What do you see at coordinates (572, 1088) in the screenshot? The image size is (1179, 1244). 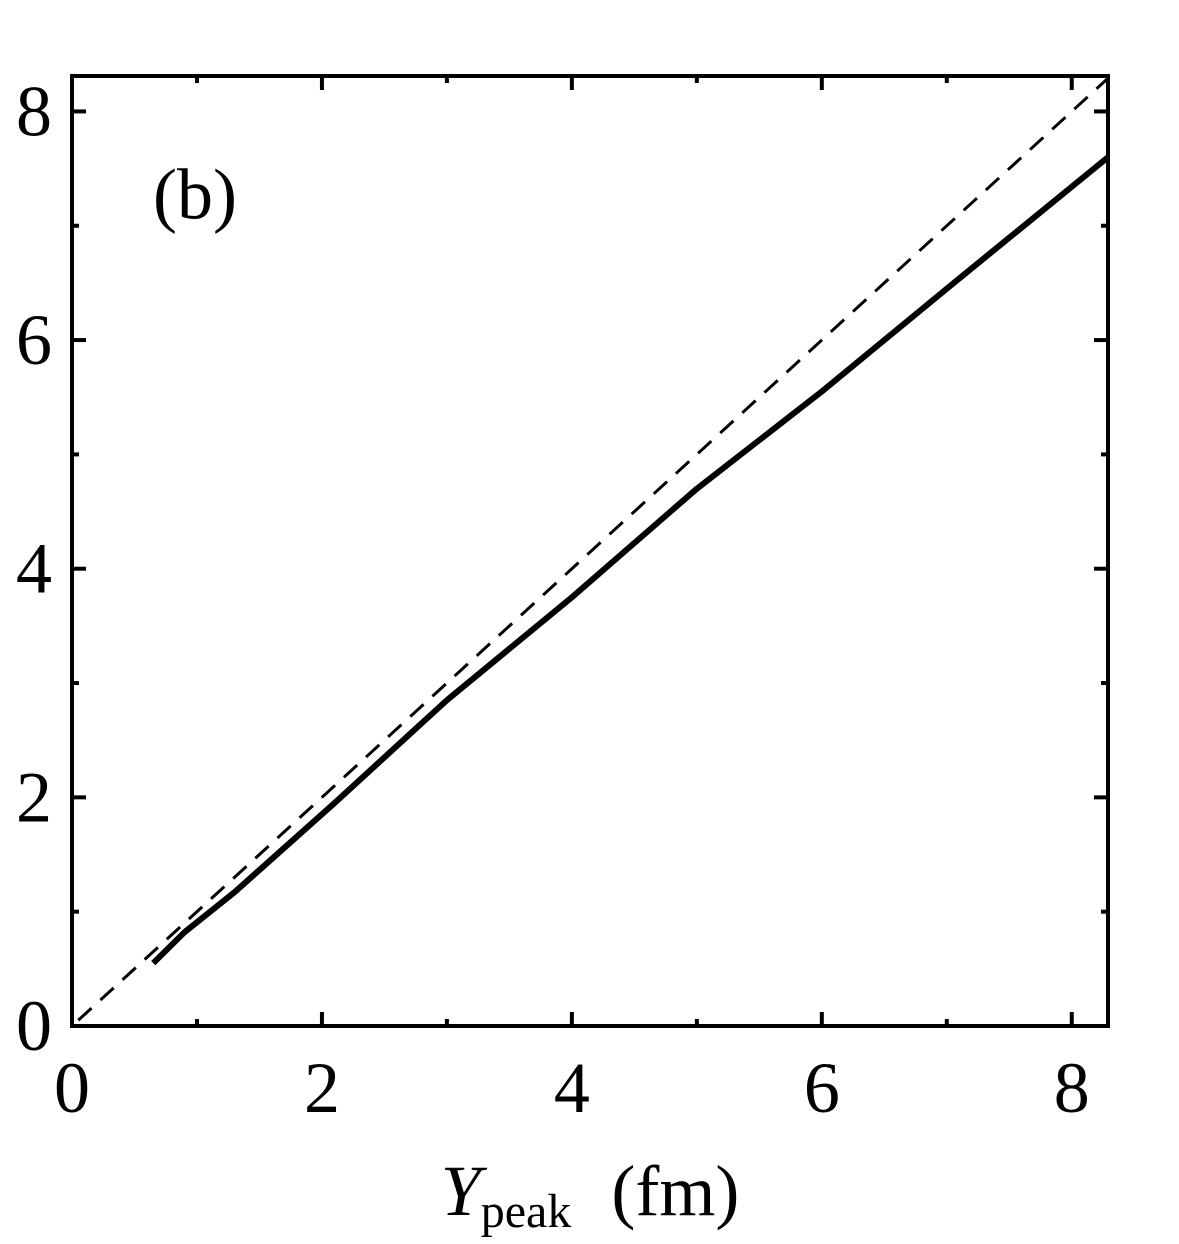 I see `x-tick-label: 4` at bounding box center [572, 1088].